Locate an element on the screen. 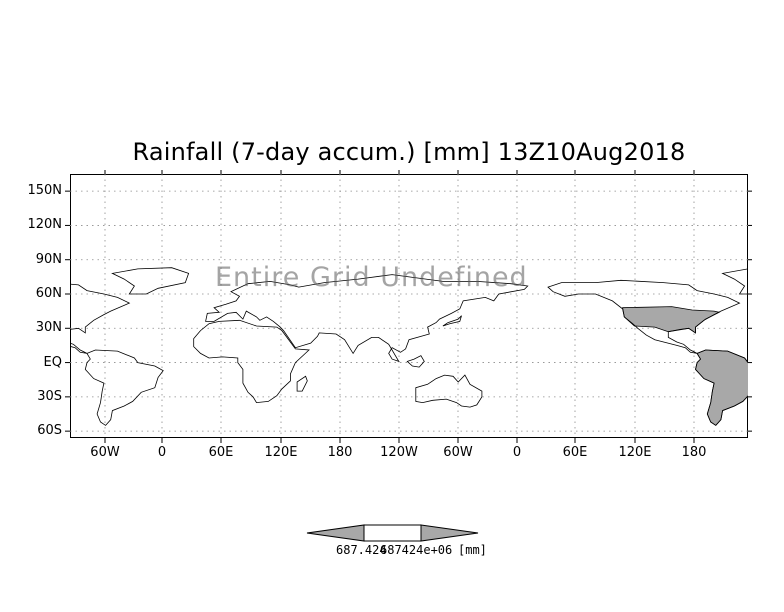  lat-tick-label: 30N is located at coordinates (48, 328).